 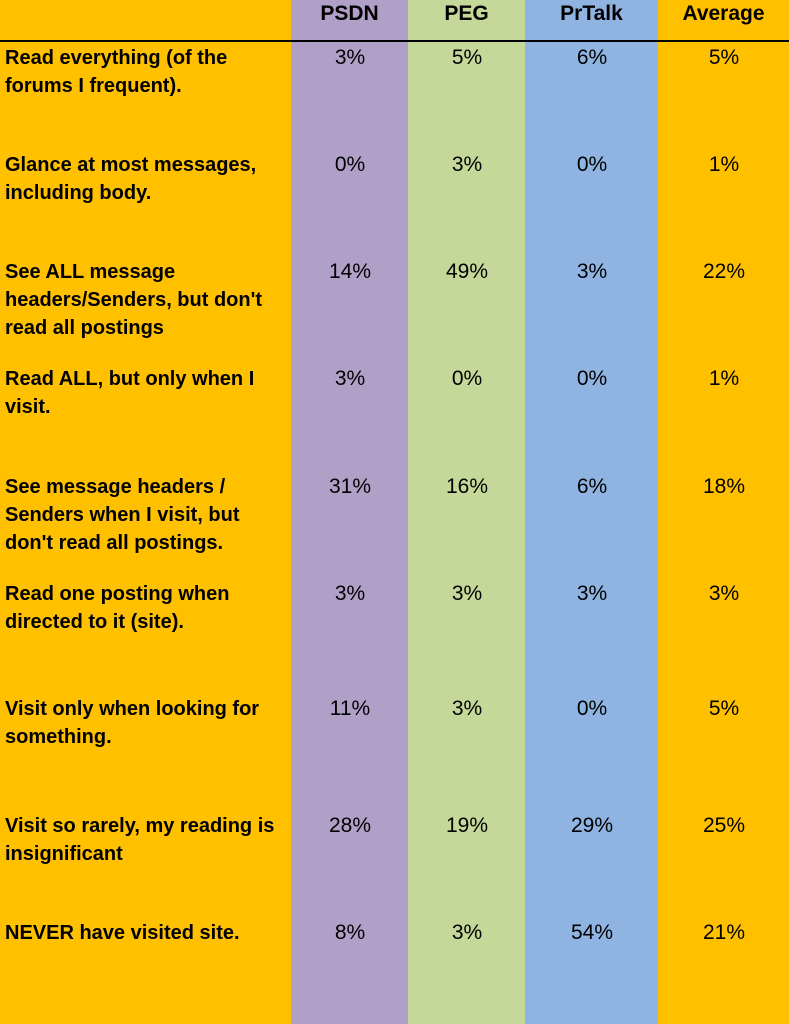 I want to click on column-header-psdn: PSDN, so click(x=349, y=13).